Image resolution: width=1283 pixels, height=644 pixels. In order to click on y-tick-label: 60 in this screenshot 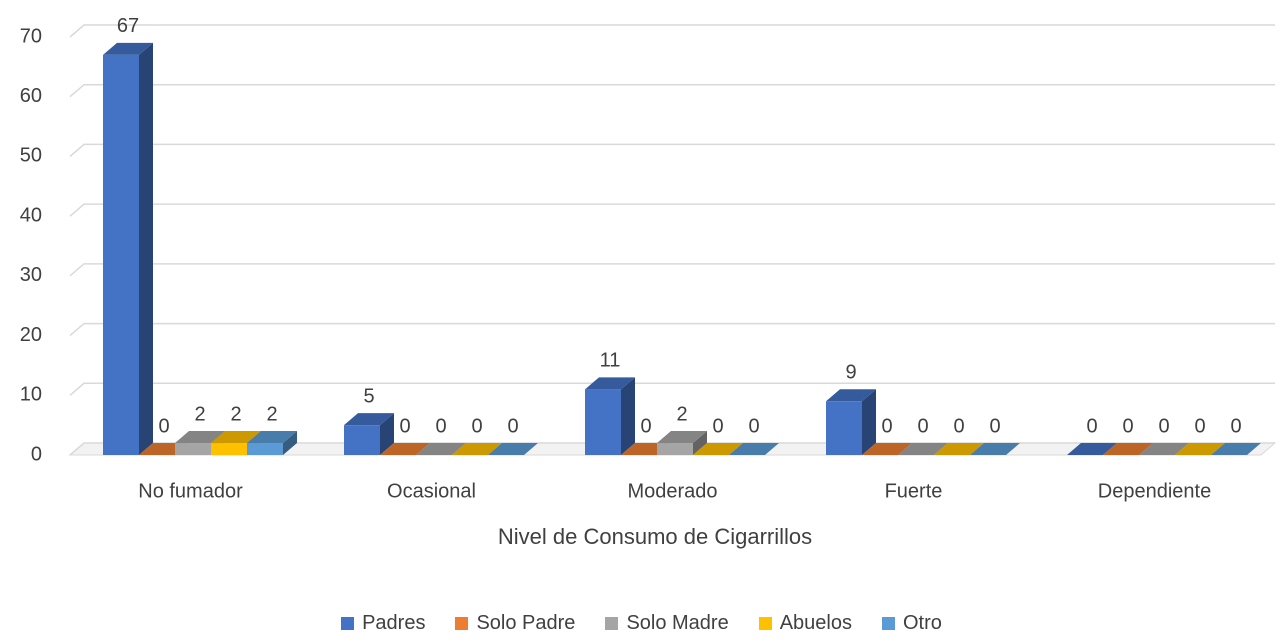, I will do `click(31, 96)`.